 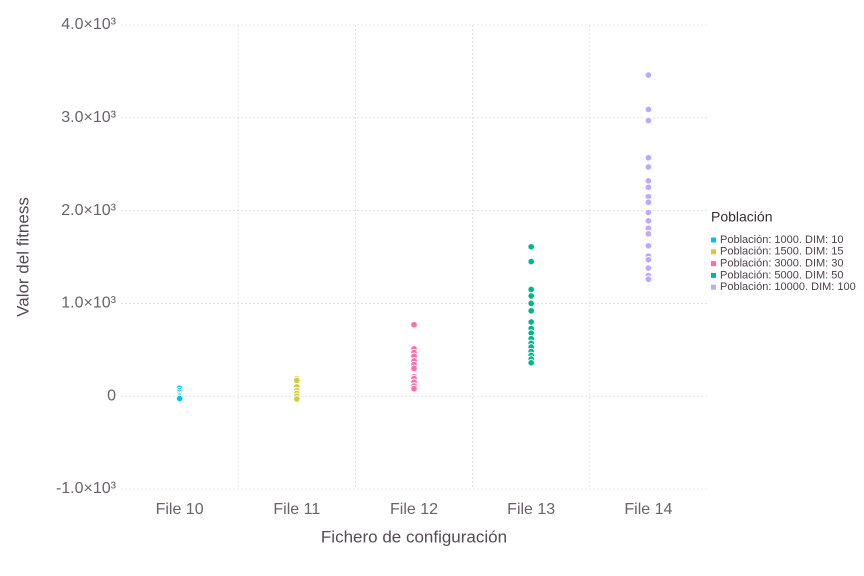 I want to click on x-tick-label: File 11, so click(x=296, y=509).